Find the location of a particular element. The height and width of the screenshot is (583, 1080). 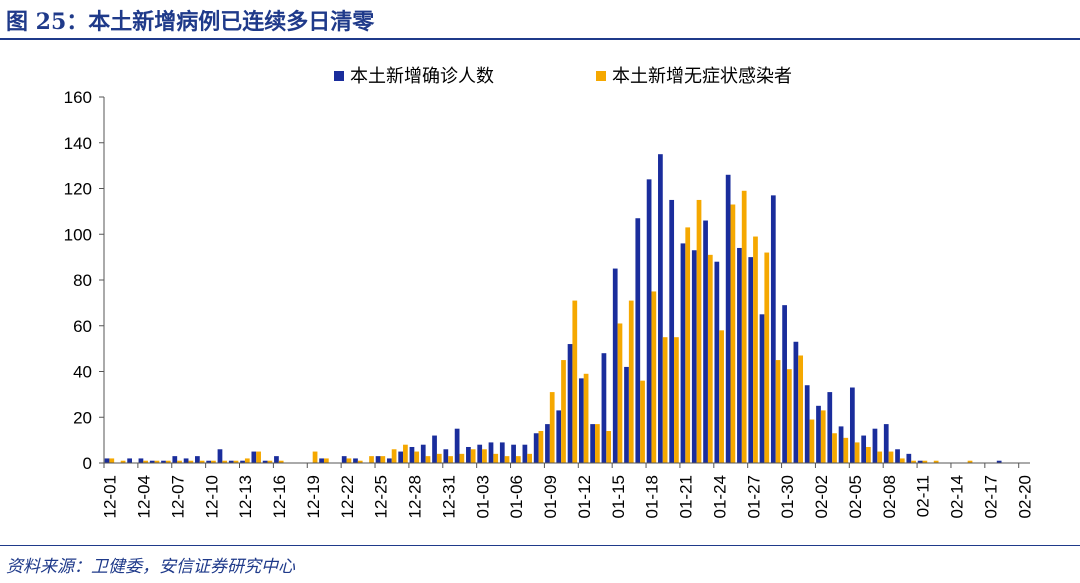

y-tick-label: 140 is located at coordinates (78, 143).